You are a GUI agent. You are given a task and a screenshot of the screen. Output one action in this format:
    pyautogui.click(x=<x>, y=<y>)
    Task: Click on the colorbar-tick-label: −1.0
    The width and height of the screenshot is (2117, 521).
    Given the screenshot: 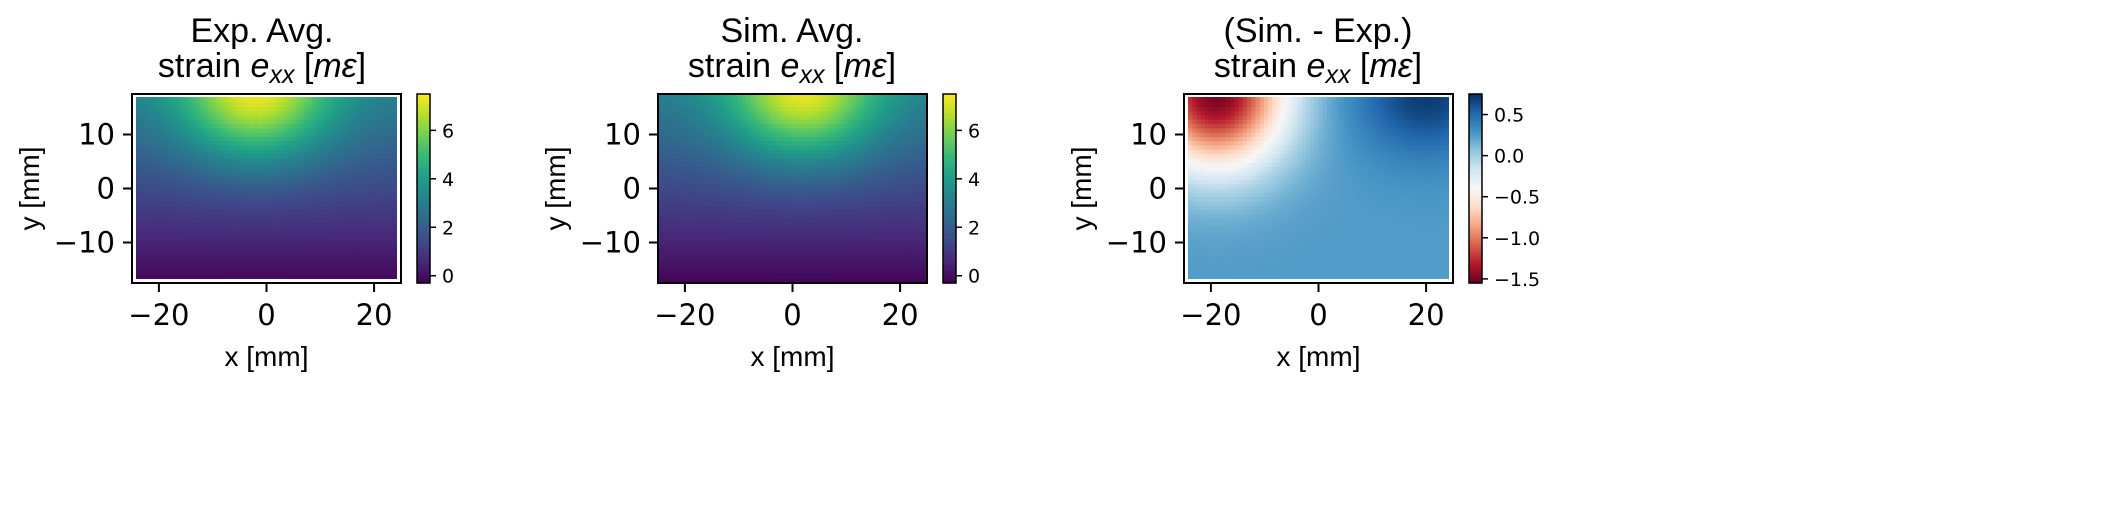 What is the action you would take?
    pyautogui.click(x=1517, y=239)
    